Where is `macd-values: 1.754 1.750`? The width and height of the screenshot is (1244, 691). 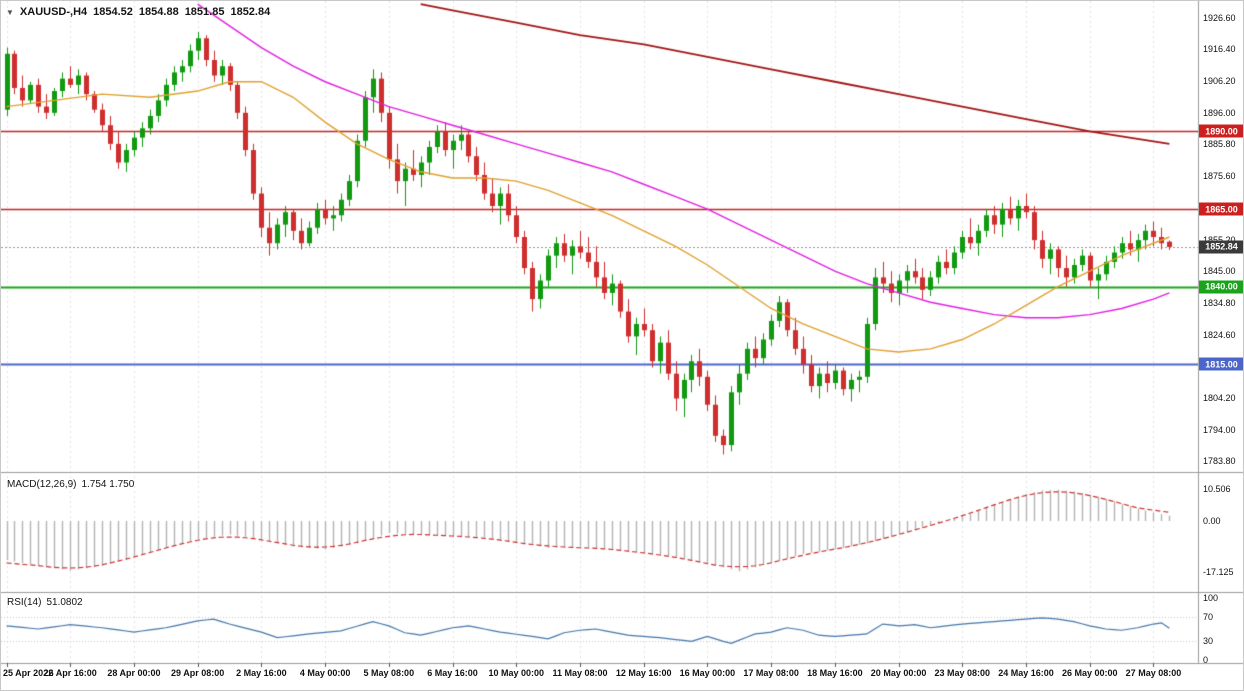 macd-values: 1.754 1.750 is located at coordinates (108, 484).